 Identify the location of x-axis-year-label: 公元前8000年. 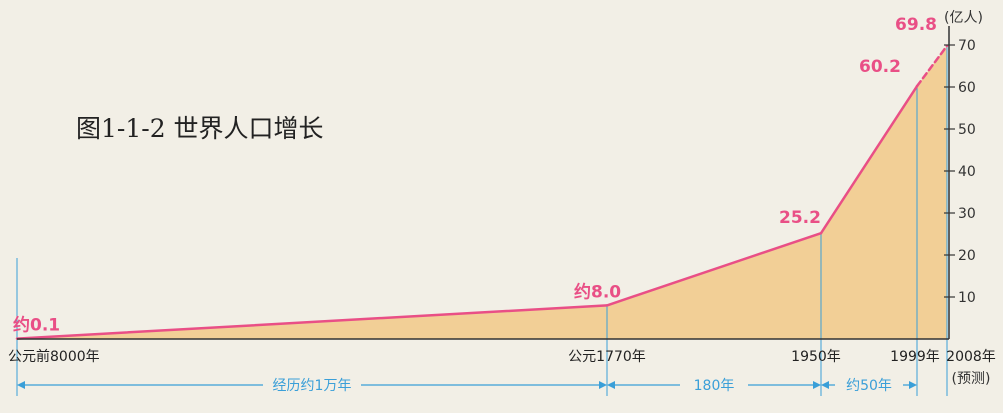
(54, 356).